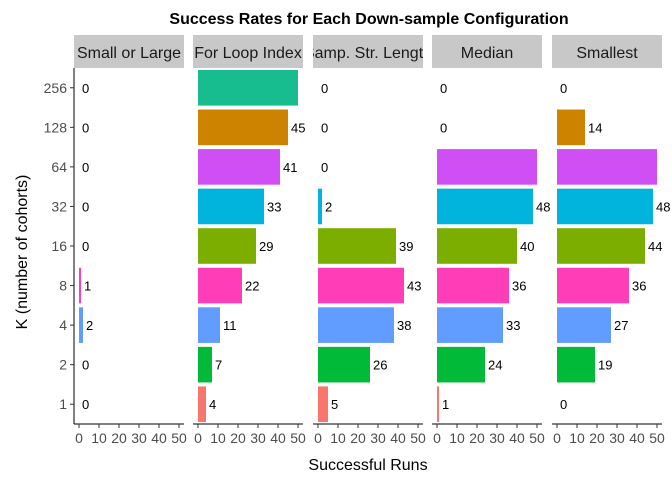  What do you see at coordinates (129, 53) in the screenshot?
I see `facet-strip-label: Small or Large` at bounding box center [129, 53].